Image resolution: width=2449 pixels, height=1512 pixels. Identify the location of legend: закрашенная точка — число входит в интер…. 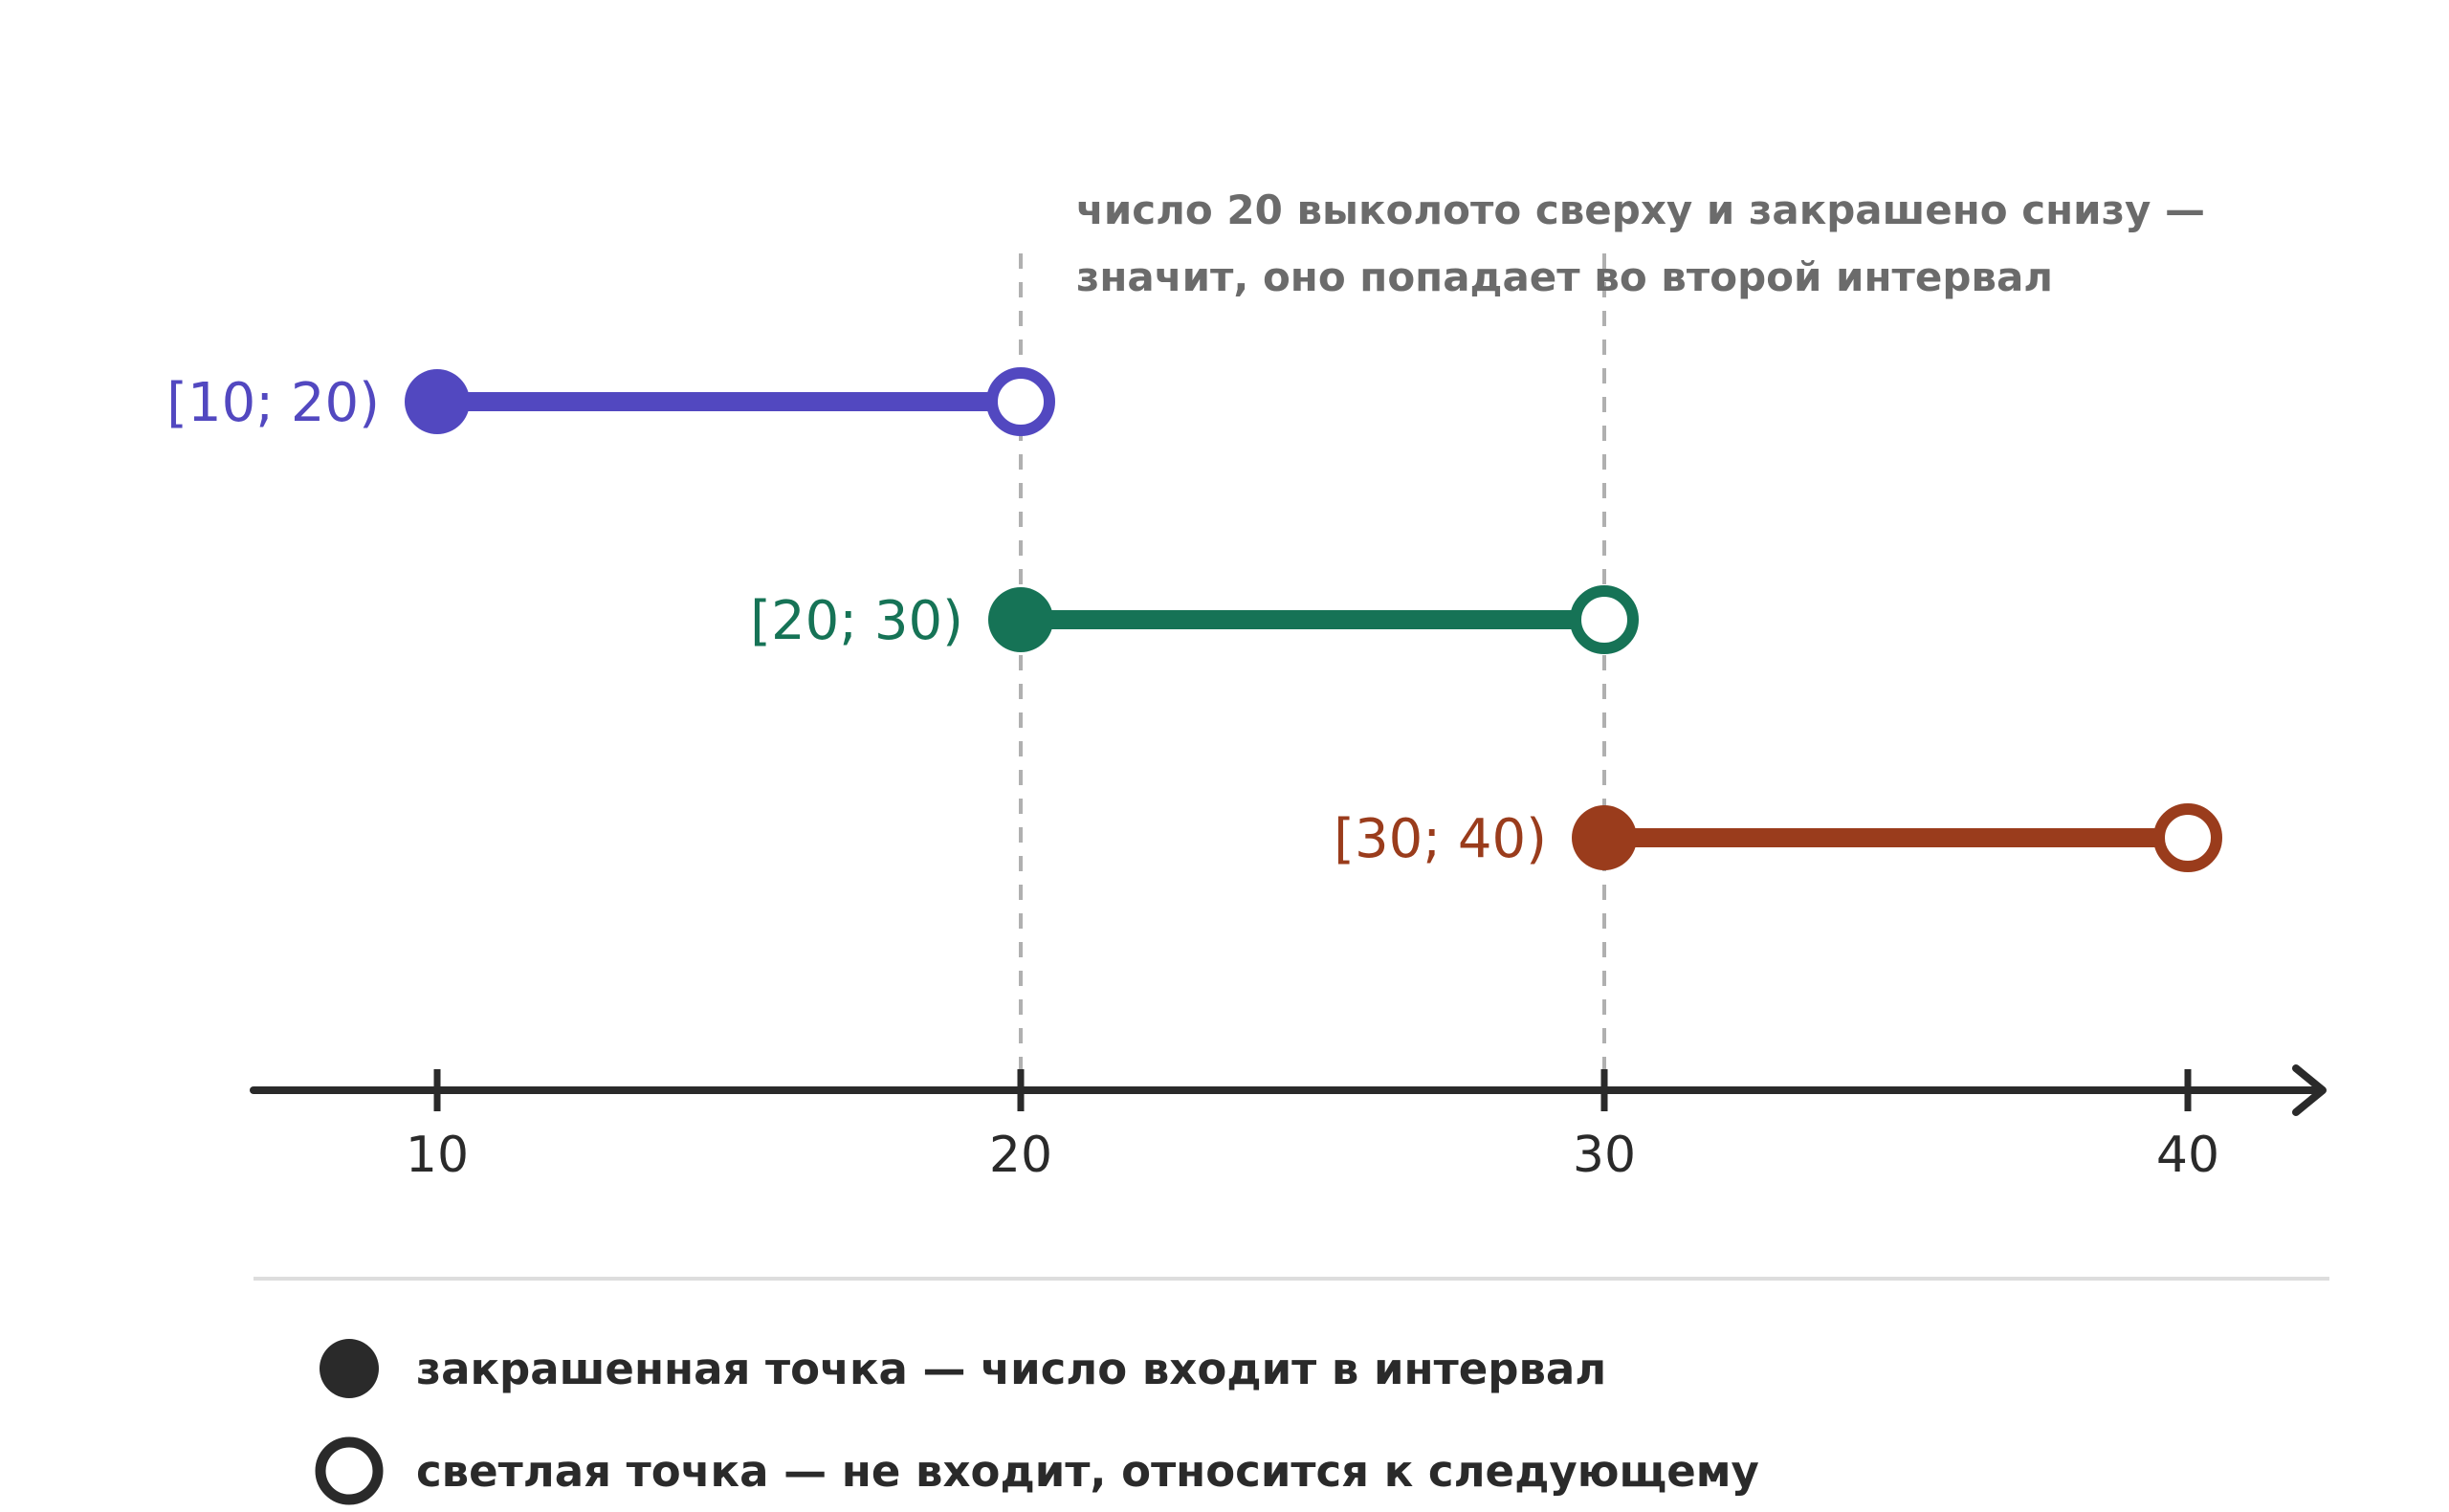
(1037, 1422).